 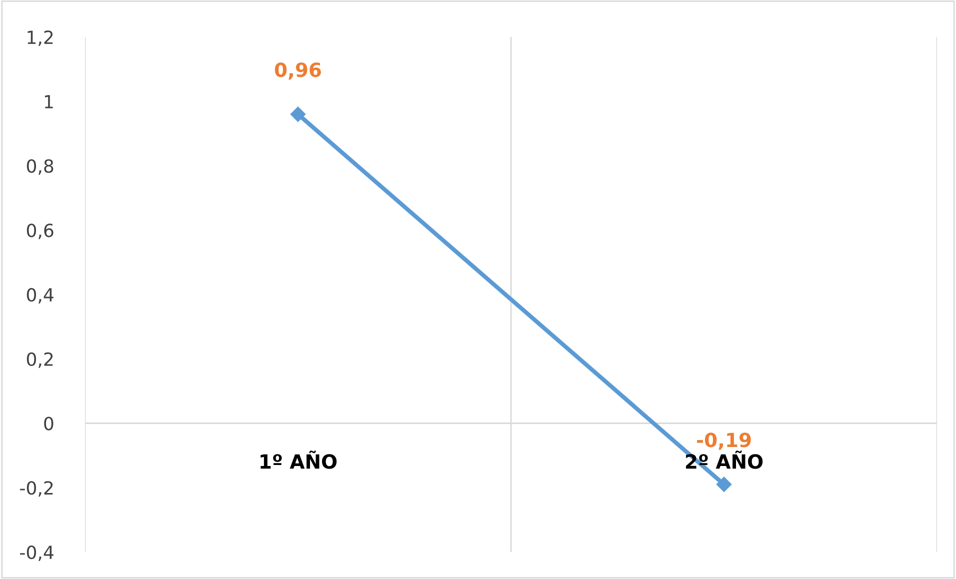 What do you see at coordinates (297, 71) in the screenshot?
I see `data-label: 0,96` at bounding box center [297, 71].